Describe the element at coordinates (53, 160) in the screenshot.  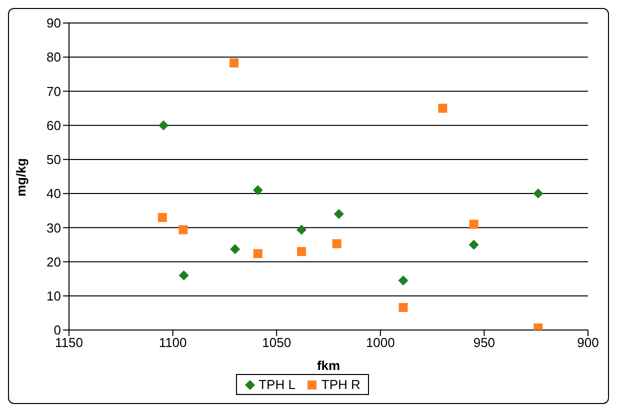
I see `y-tick-label: 50` at that location.